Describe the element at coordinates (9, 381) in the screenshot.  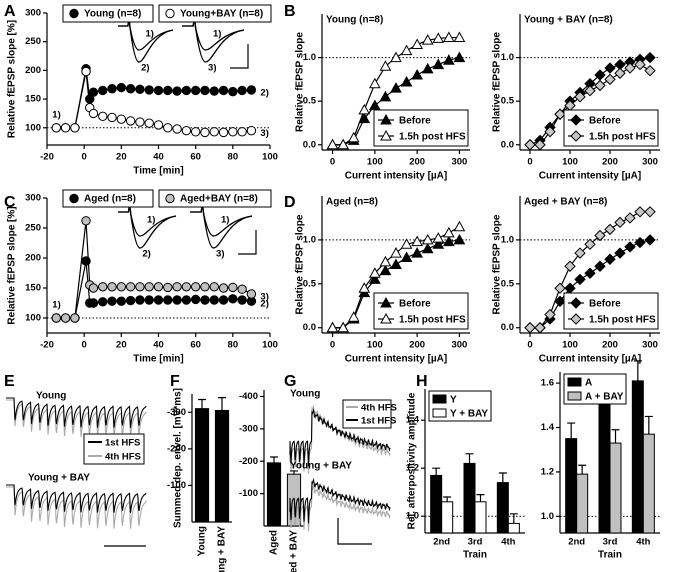
I see `panel-label: E` at that location.